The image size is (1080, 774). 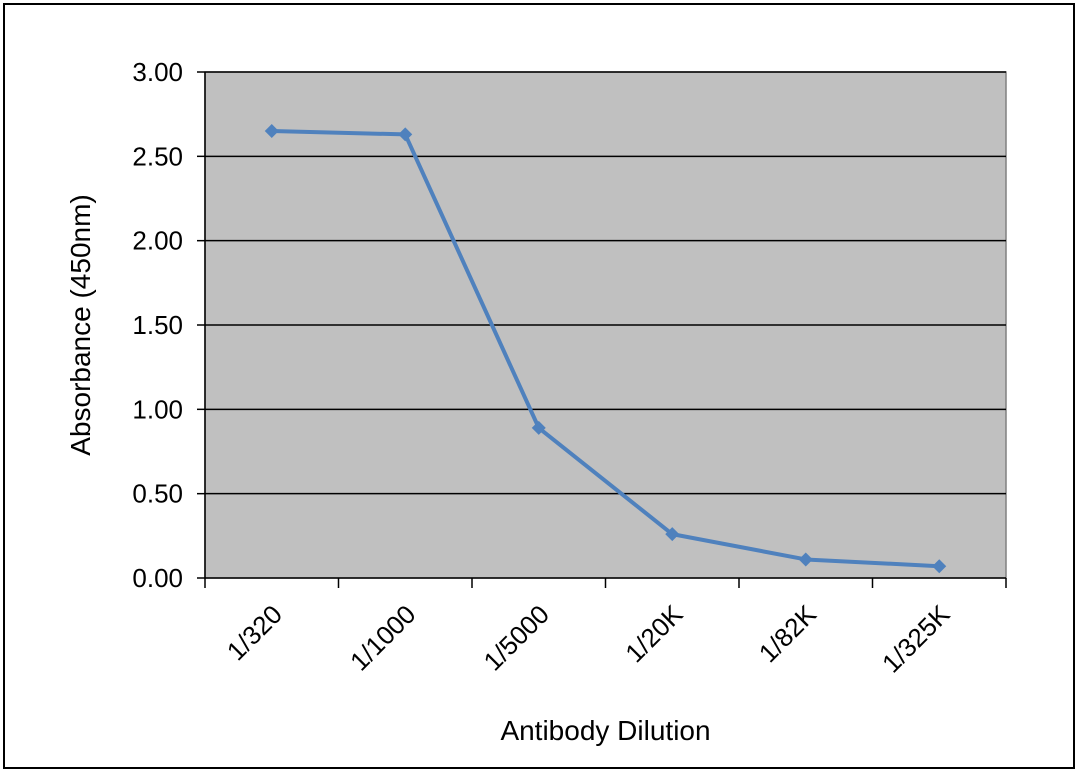 What do you see at coordinates (605, 730) in the screenshot?
I see `x-axis-label: Antibody Dilution` at bounding box center [605, 730].